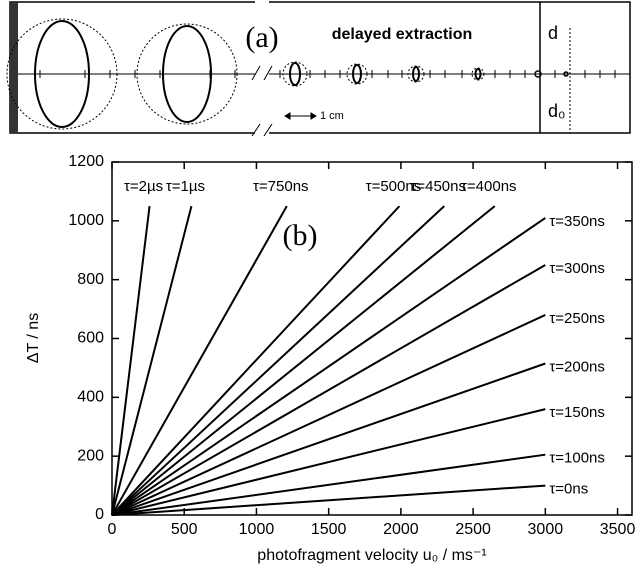 Image resolution: width=636 pixels, height=569 pixels. I want to click on x-tick-label: 2500, so click(473, 529).